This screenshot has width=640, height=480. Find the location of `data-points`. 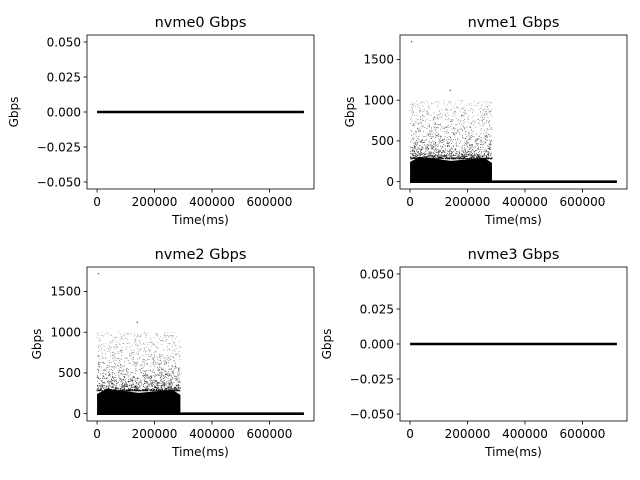

data-points is located at coordinates (200, 343).